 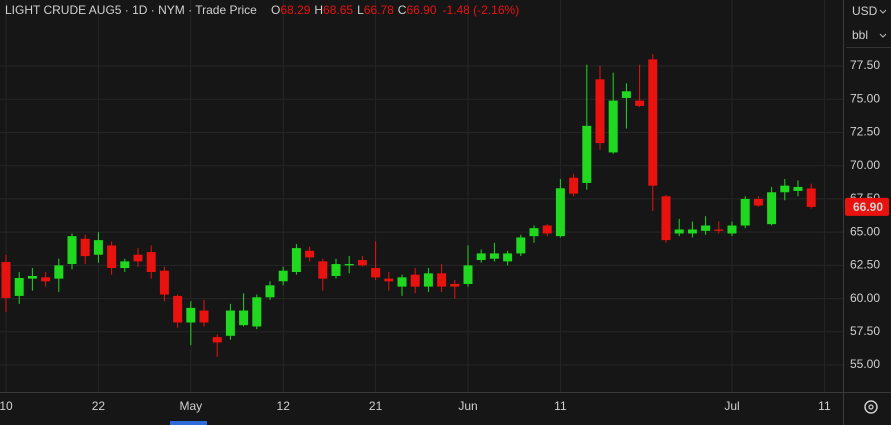 I want to click on ohlc-values: O68.29 H68.65 L66.78 C66.90 -1.48 (-2.16%), so click(x=395, y=10).